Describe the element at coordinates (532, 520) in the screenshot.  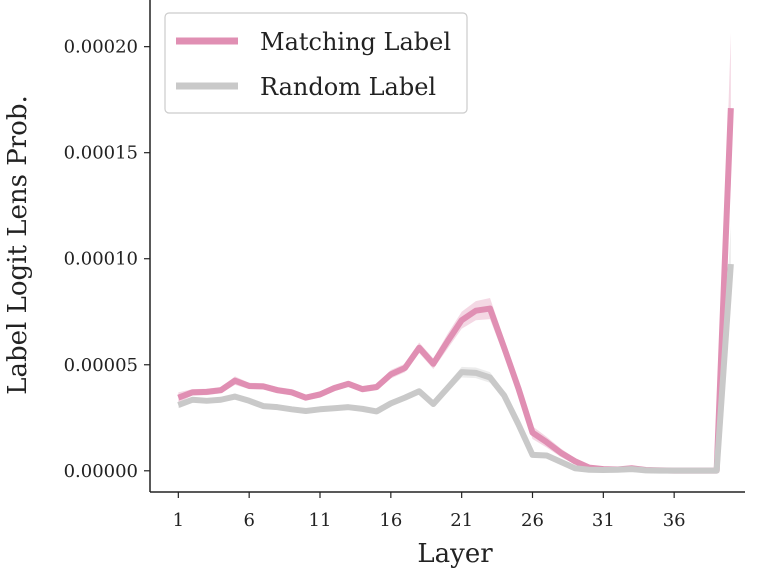
I see `x-tick-label: 26` at that location.